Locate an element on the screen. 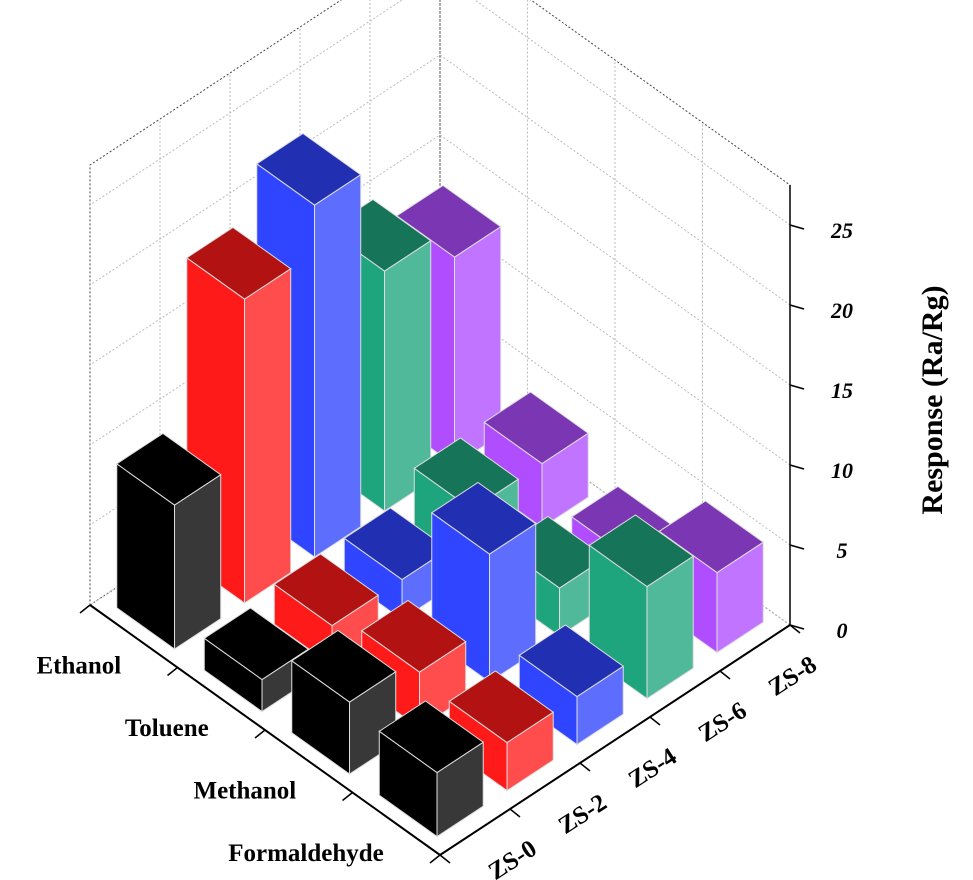 The image size is (973, 880). z-axis-label: Response (Ra/Rg) is located at coordinates (932, 399).